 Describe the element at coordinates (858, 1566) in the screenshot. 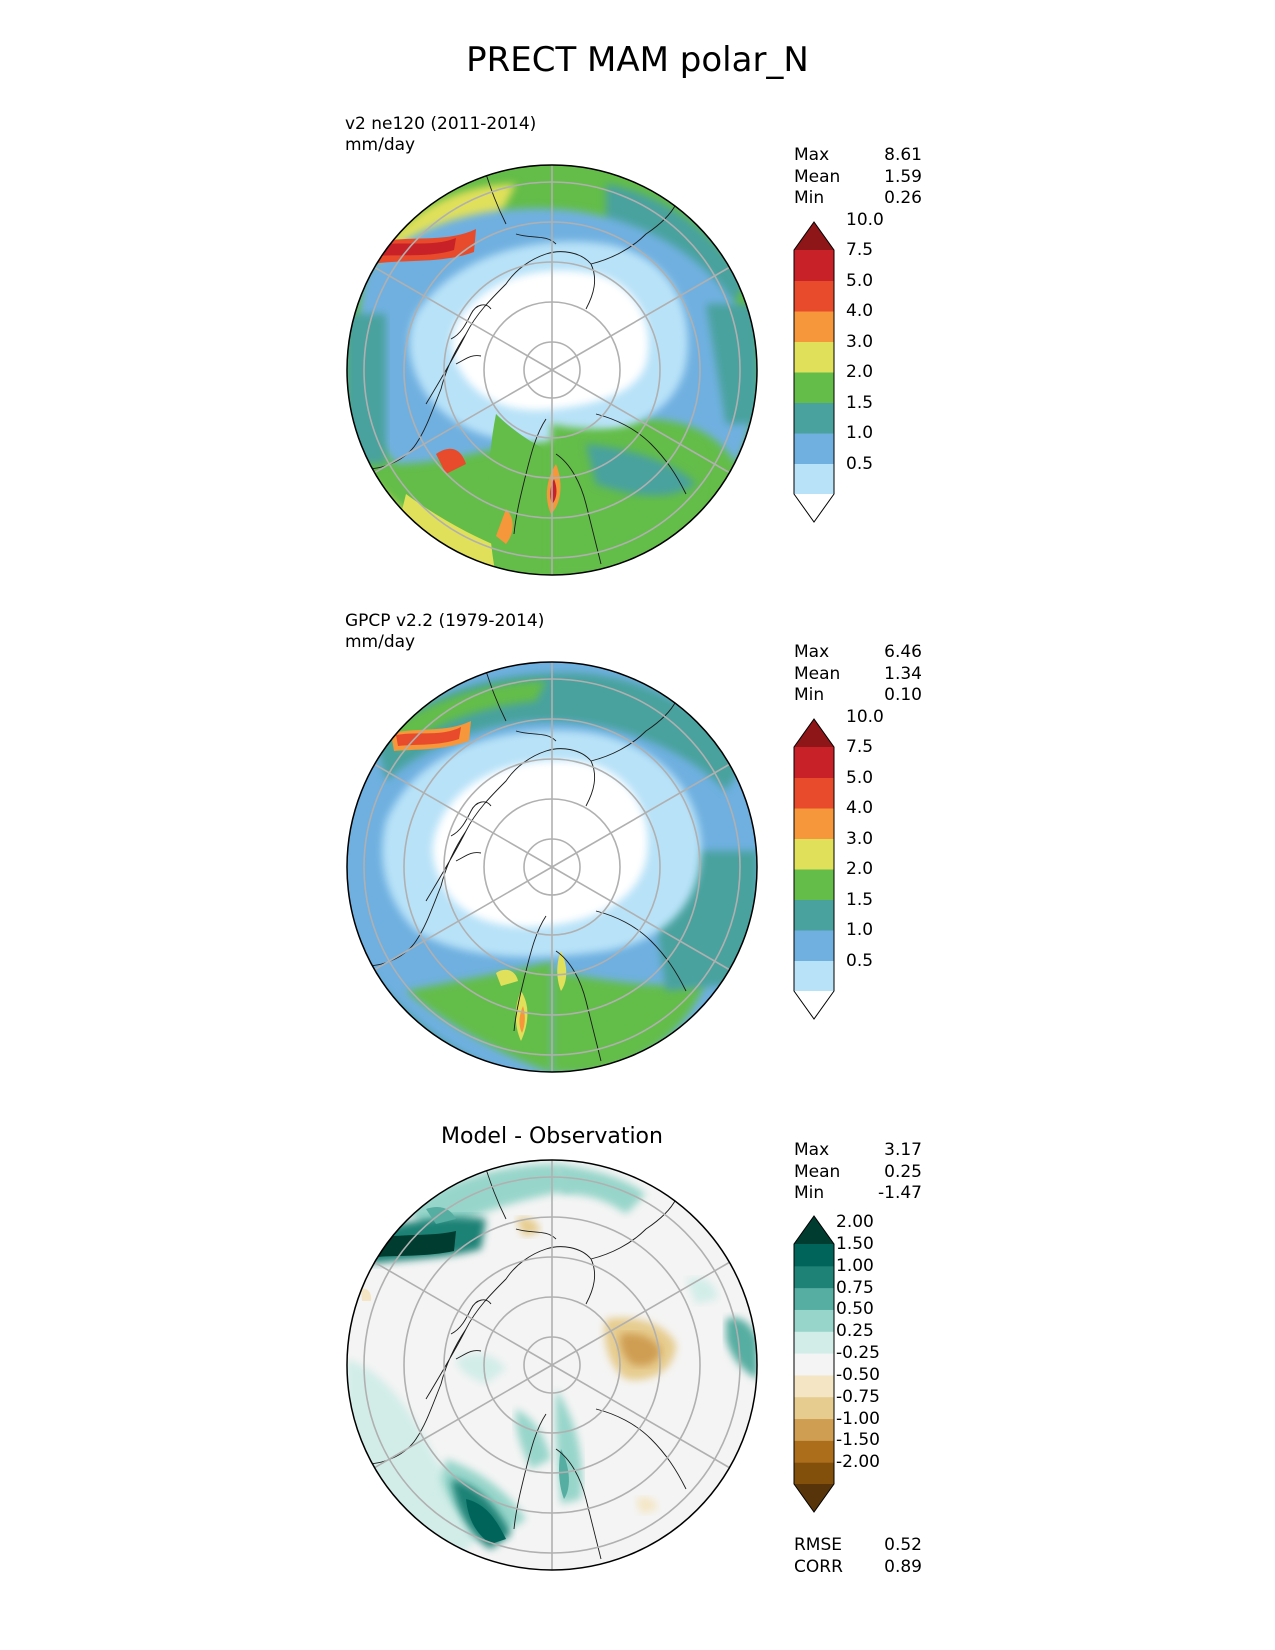

I see `panel3-stat-corr: CORR 0.89` at that location.